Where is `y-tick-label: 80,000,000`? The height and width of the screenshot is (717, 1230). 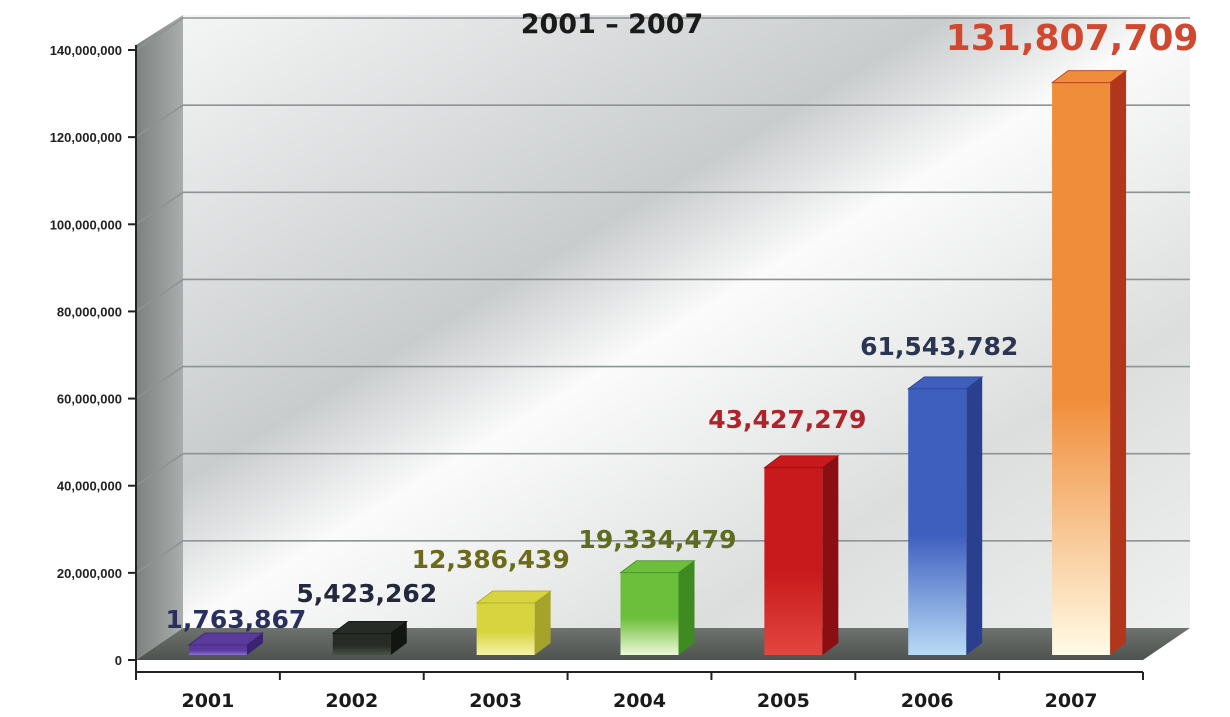
y-tick-label: 80,000,000 is located at coordinates (89, 311).